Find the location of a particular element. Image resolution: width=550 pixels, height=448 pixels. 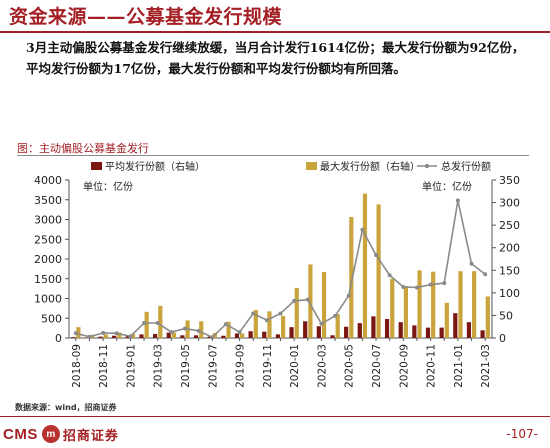

right-axis-tick-label: 300 is located at coordinates (509, 203).